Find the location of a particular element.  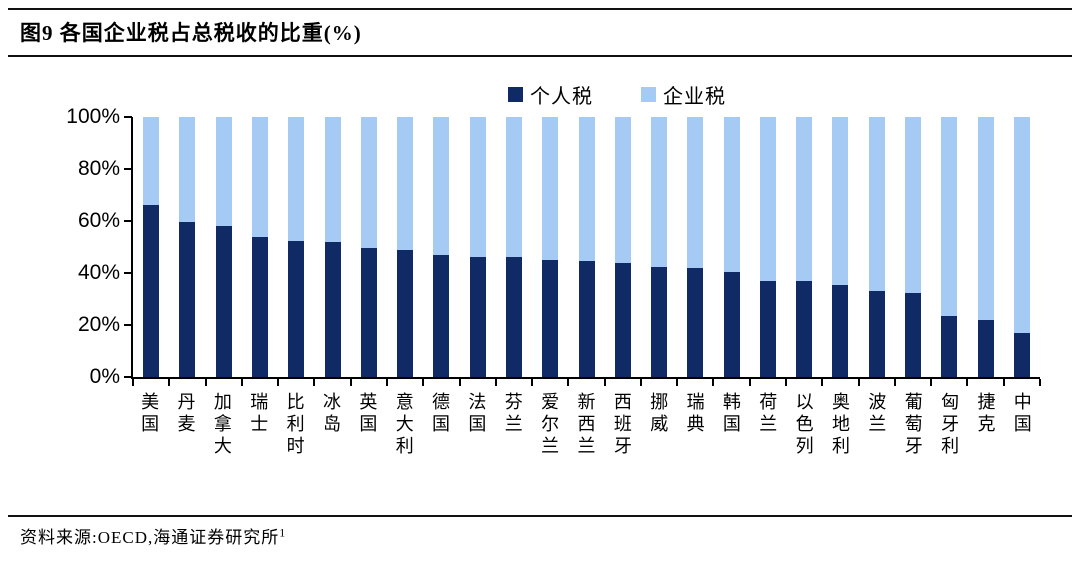

x-category-label: 葡萄牙 is located at coordinates (912, 425).